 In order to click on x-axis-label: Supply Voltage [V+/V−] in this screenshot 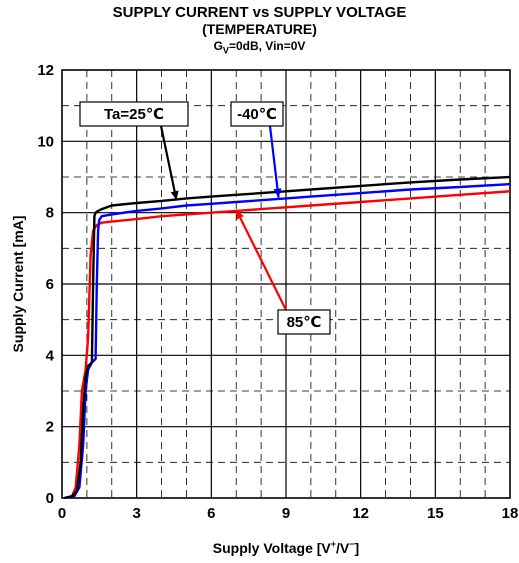, I will do `click(286, 547)`.